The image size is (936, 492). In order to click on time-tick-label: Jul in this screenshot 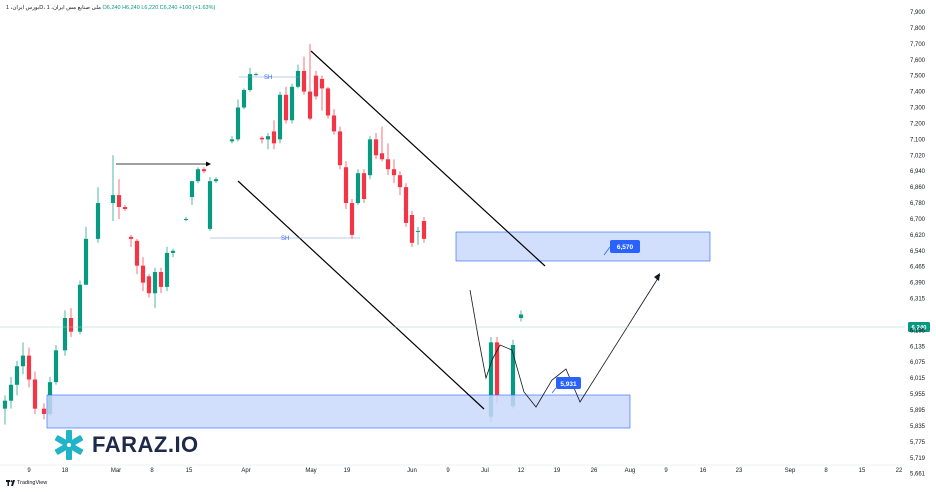, I will do `click(485, 471)`.